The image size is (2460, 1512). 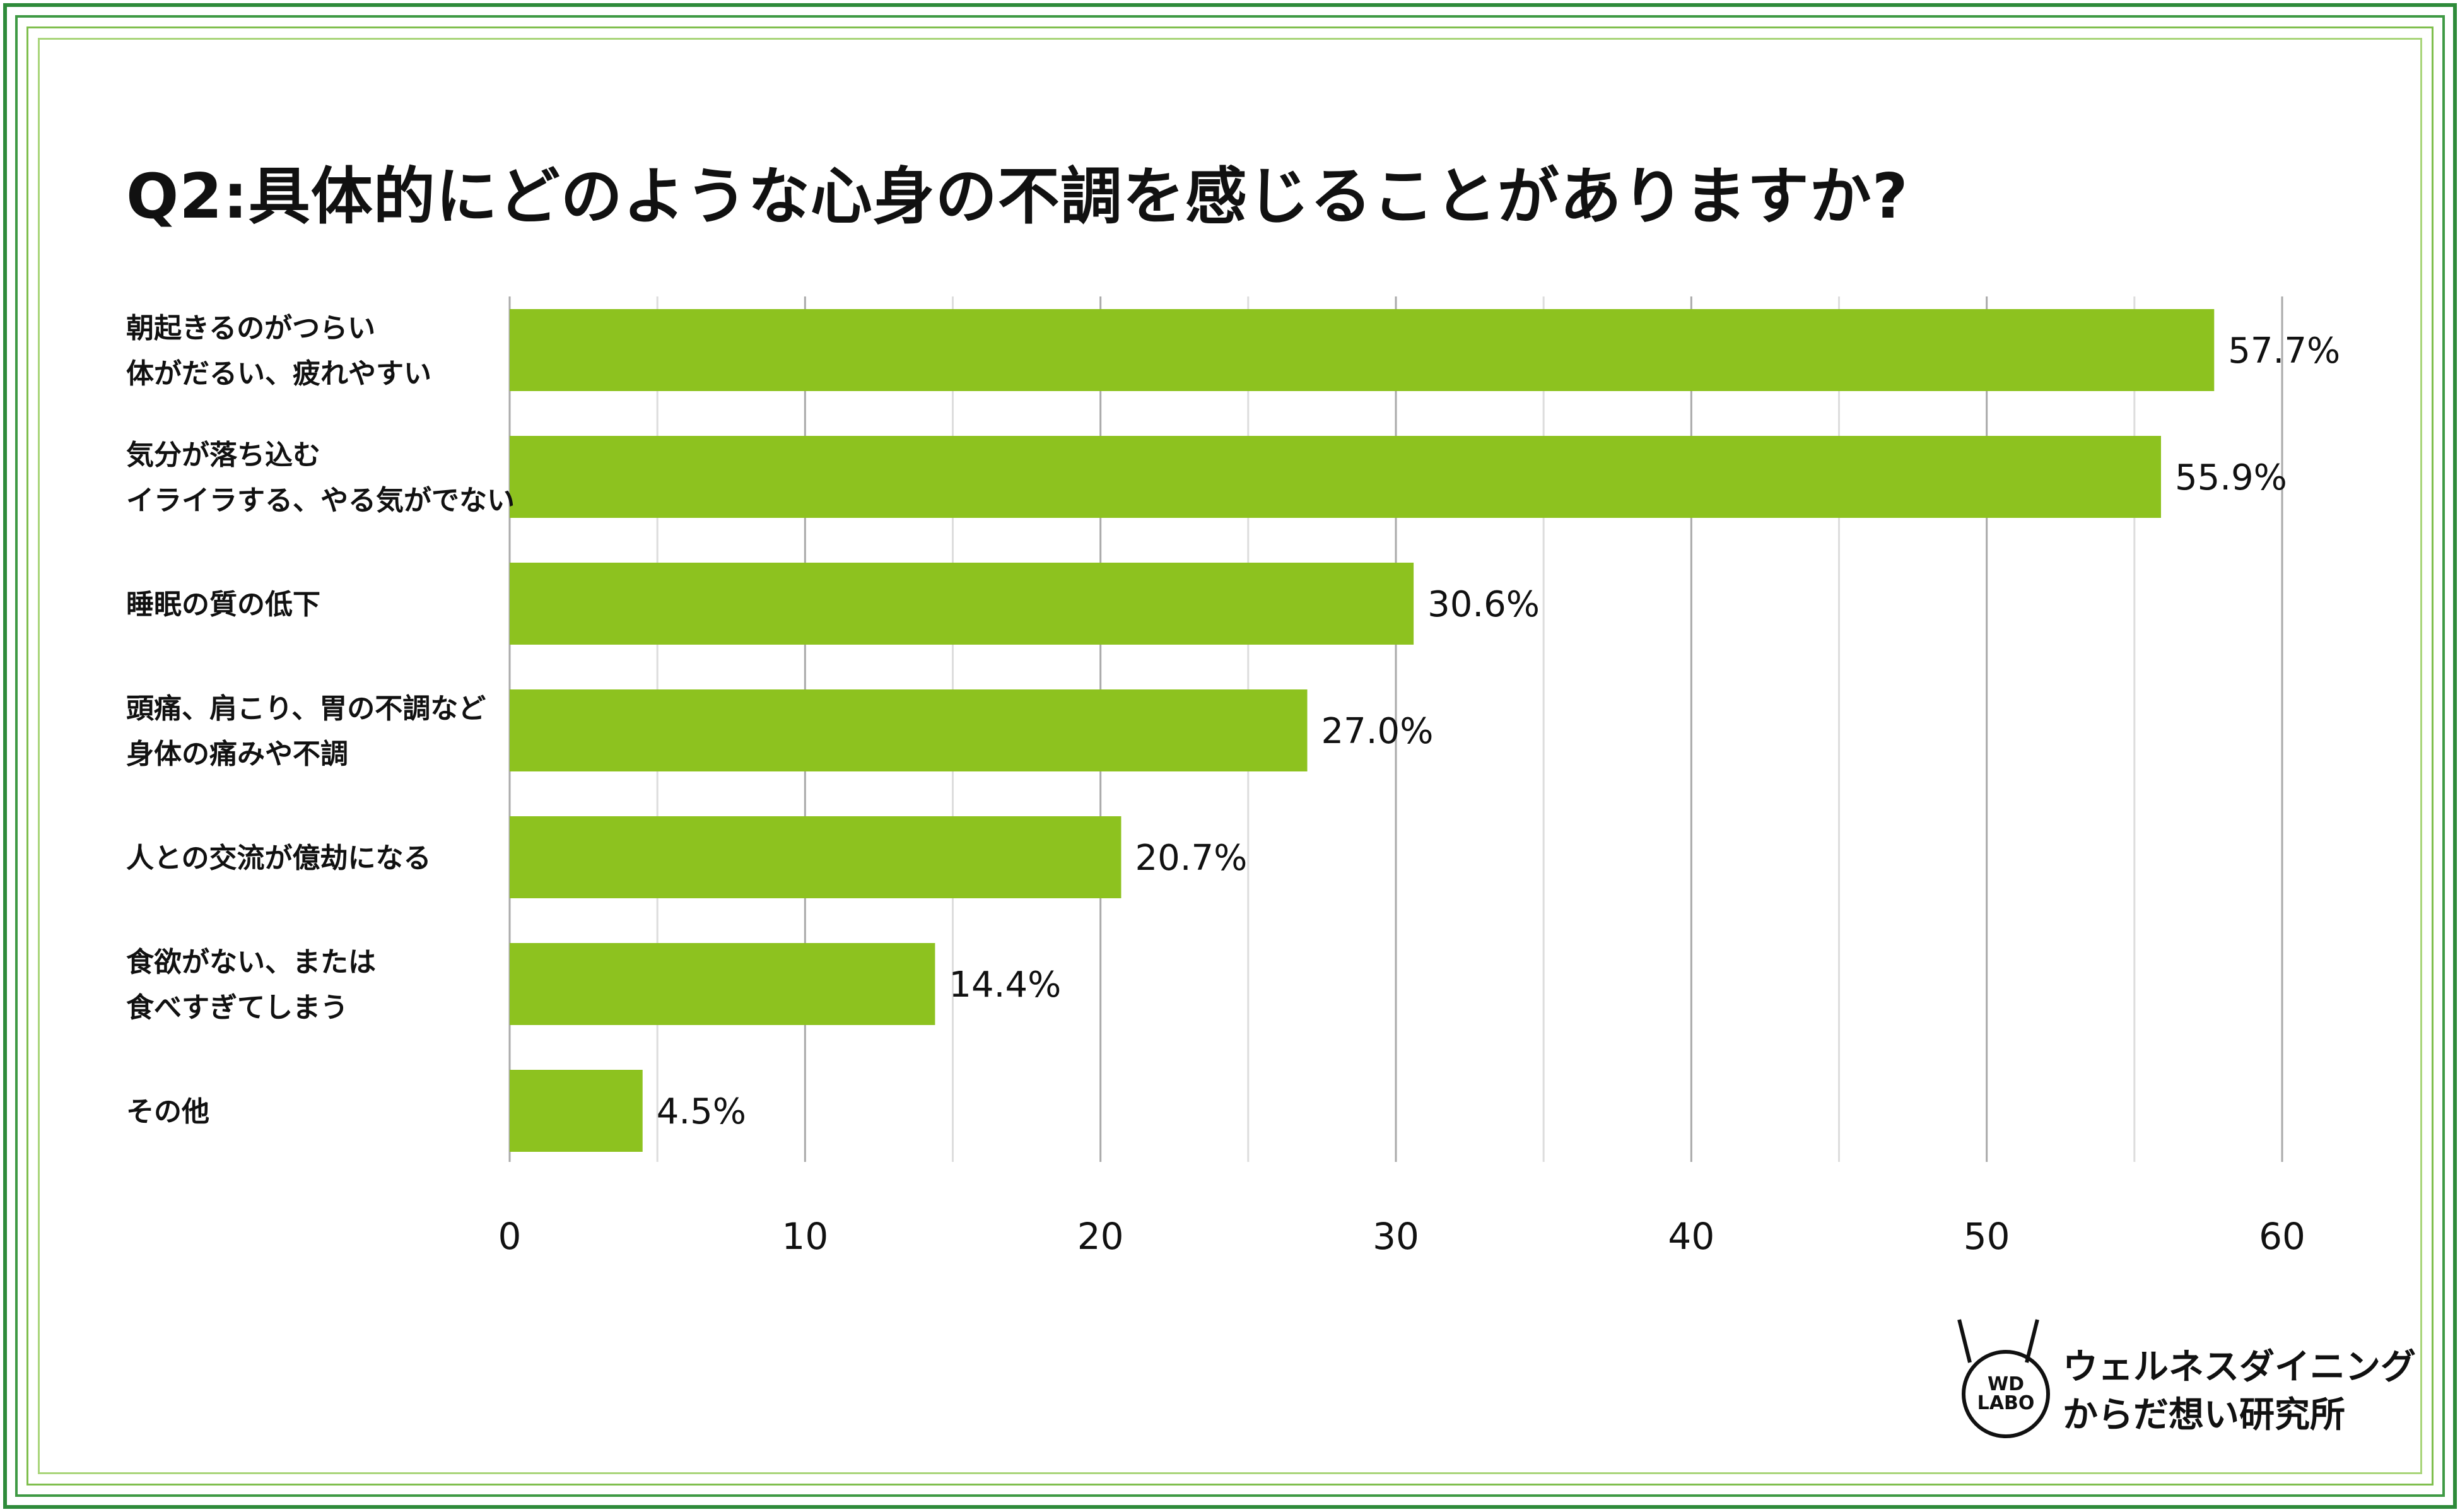 What do you see at coordinates (1396, 1236) in the screenshot?
I see `x-tick-label: 30` at bounding box center [1396, 1236].